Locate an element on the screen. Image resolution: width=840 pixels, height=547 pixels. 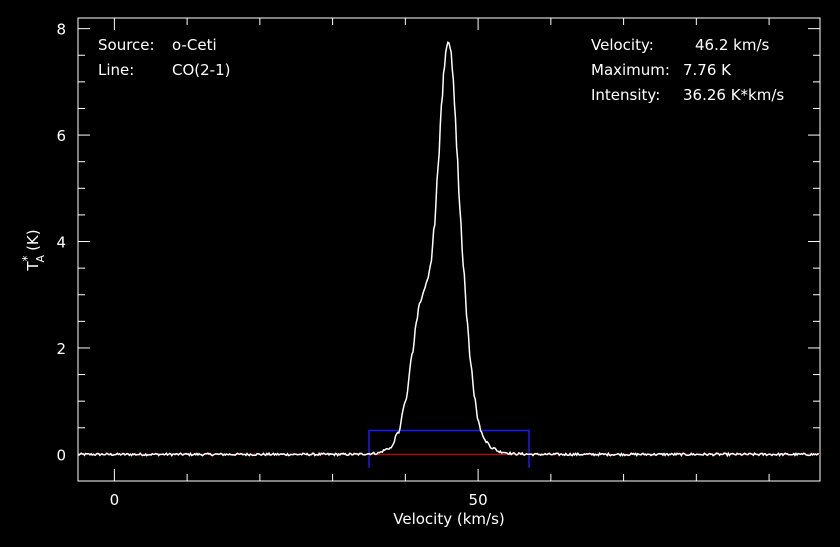
svg-text:T*A(K): T*A (K) is located at coordinates (33, 250).